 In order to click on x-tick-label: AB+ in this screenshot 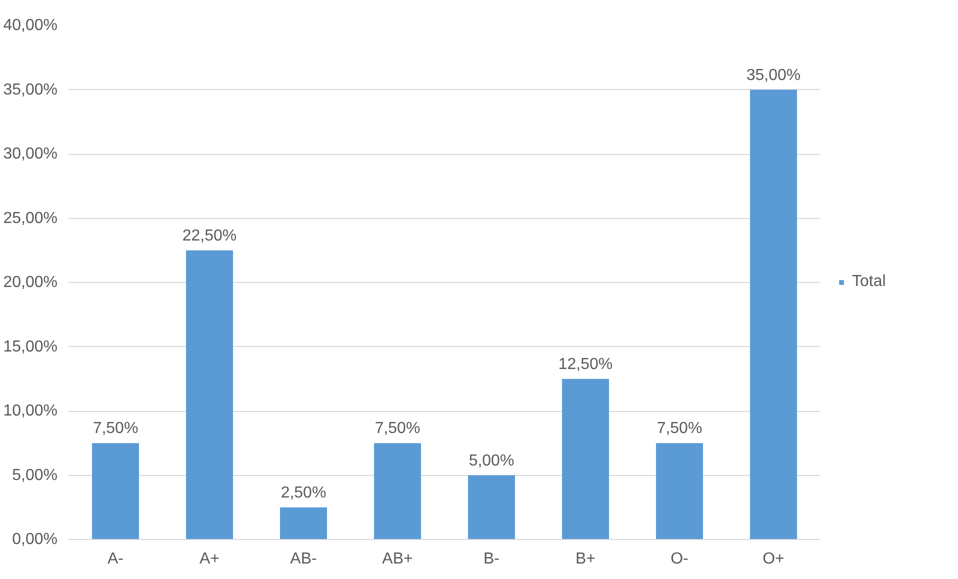, I will do `click(397, 559)`.